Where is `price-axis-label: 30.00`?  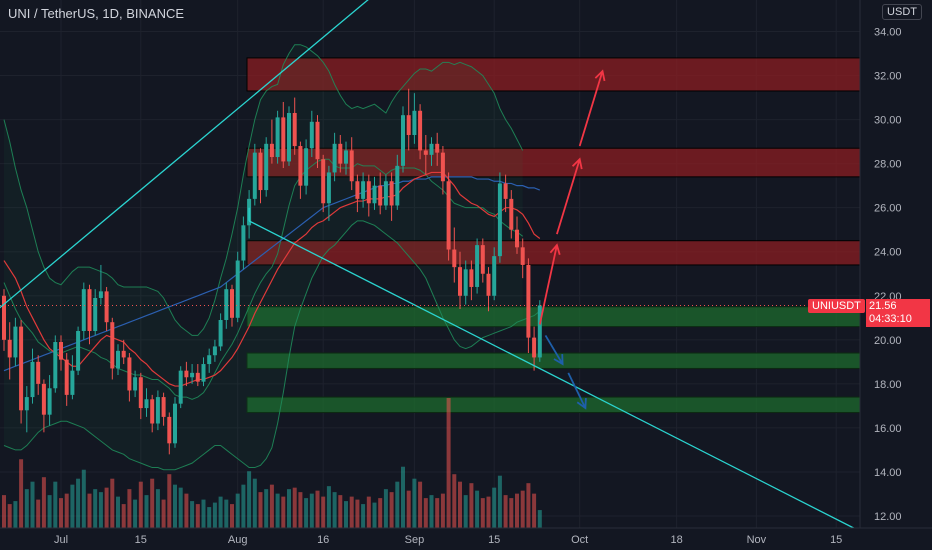 price-axis-label: 30.00 is located at coordinates (888, 121).